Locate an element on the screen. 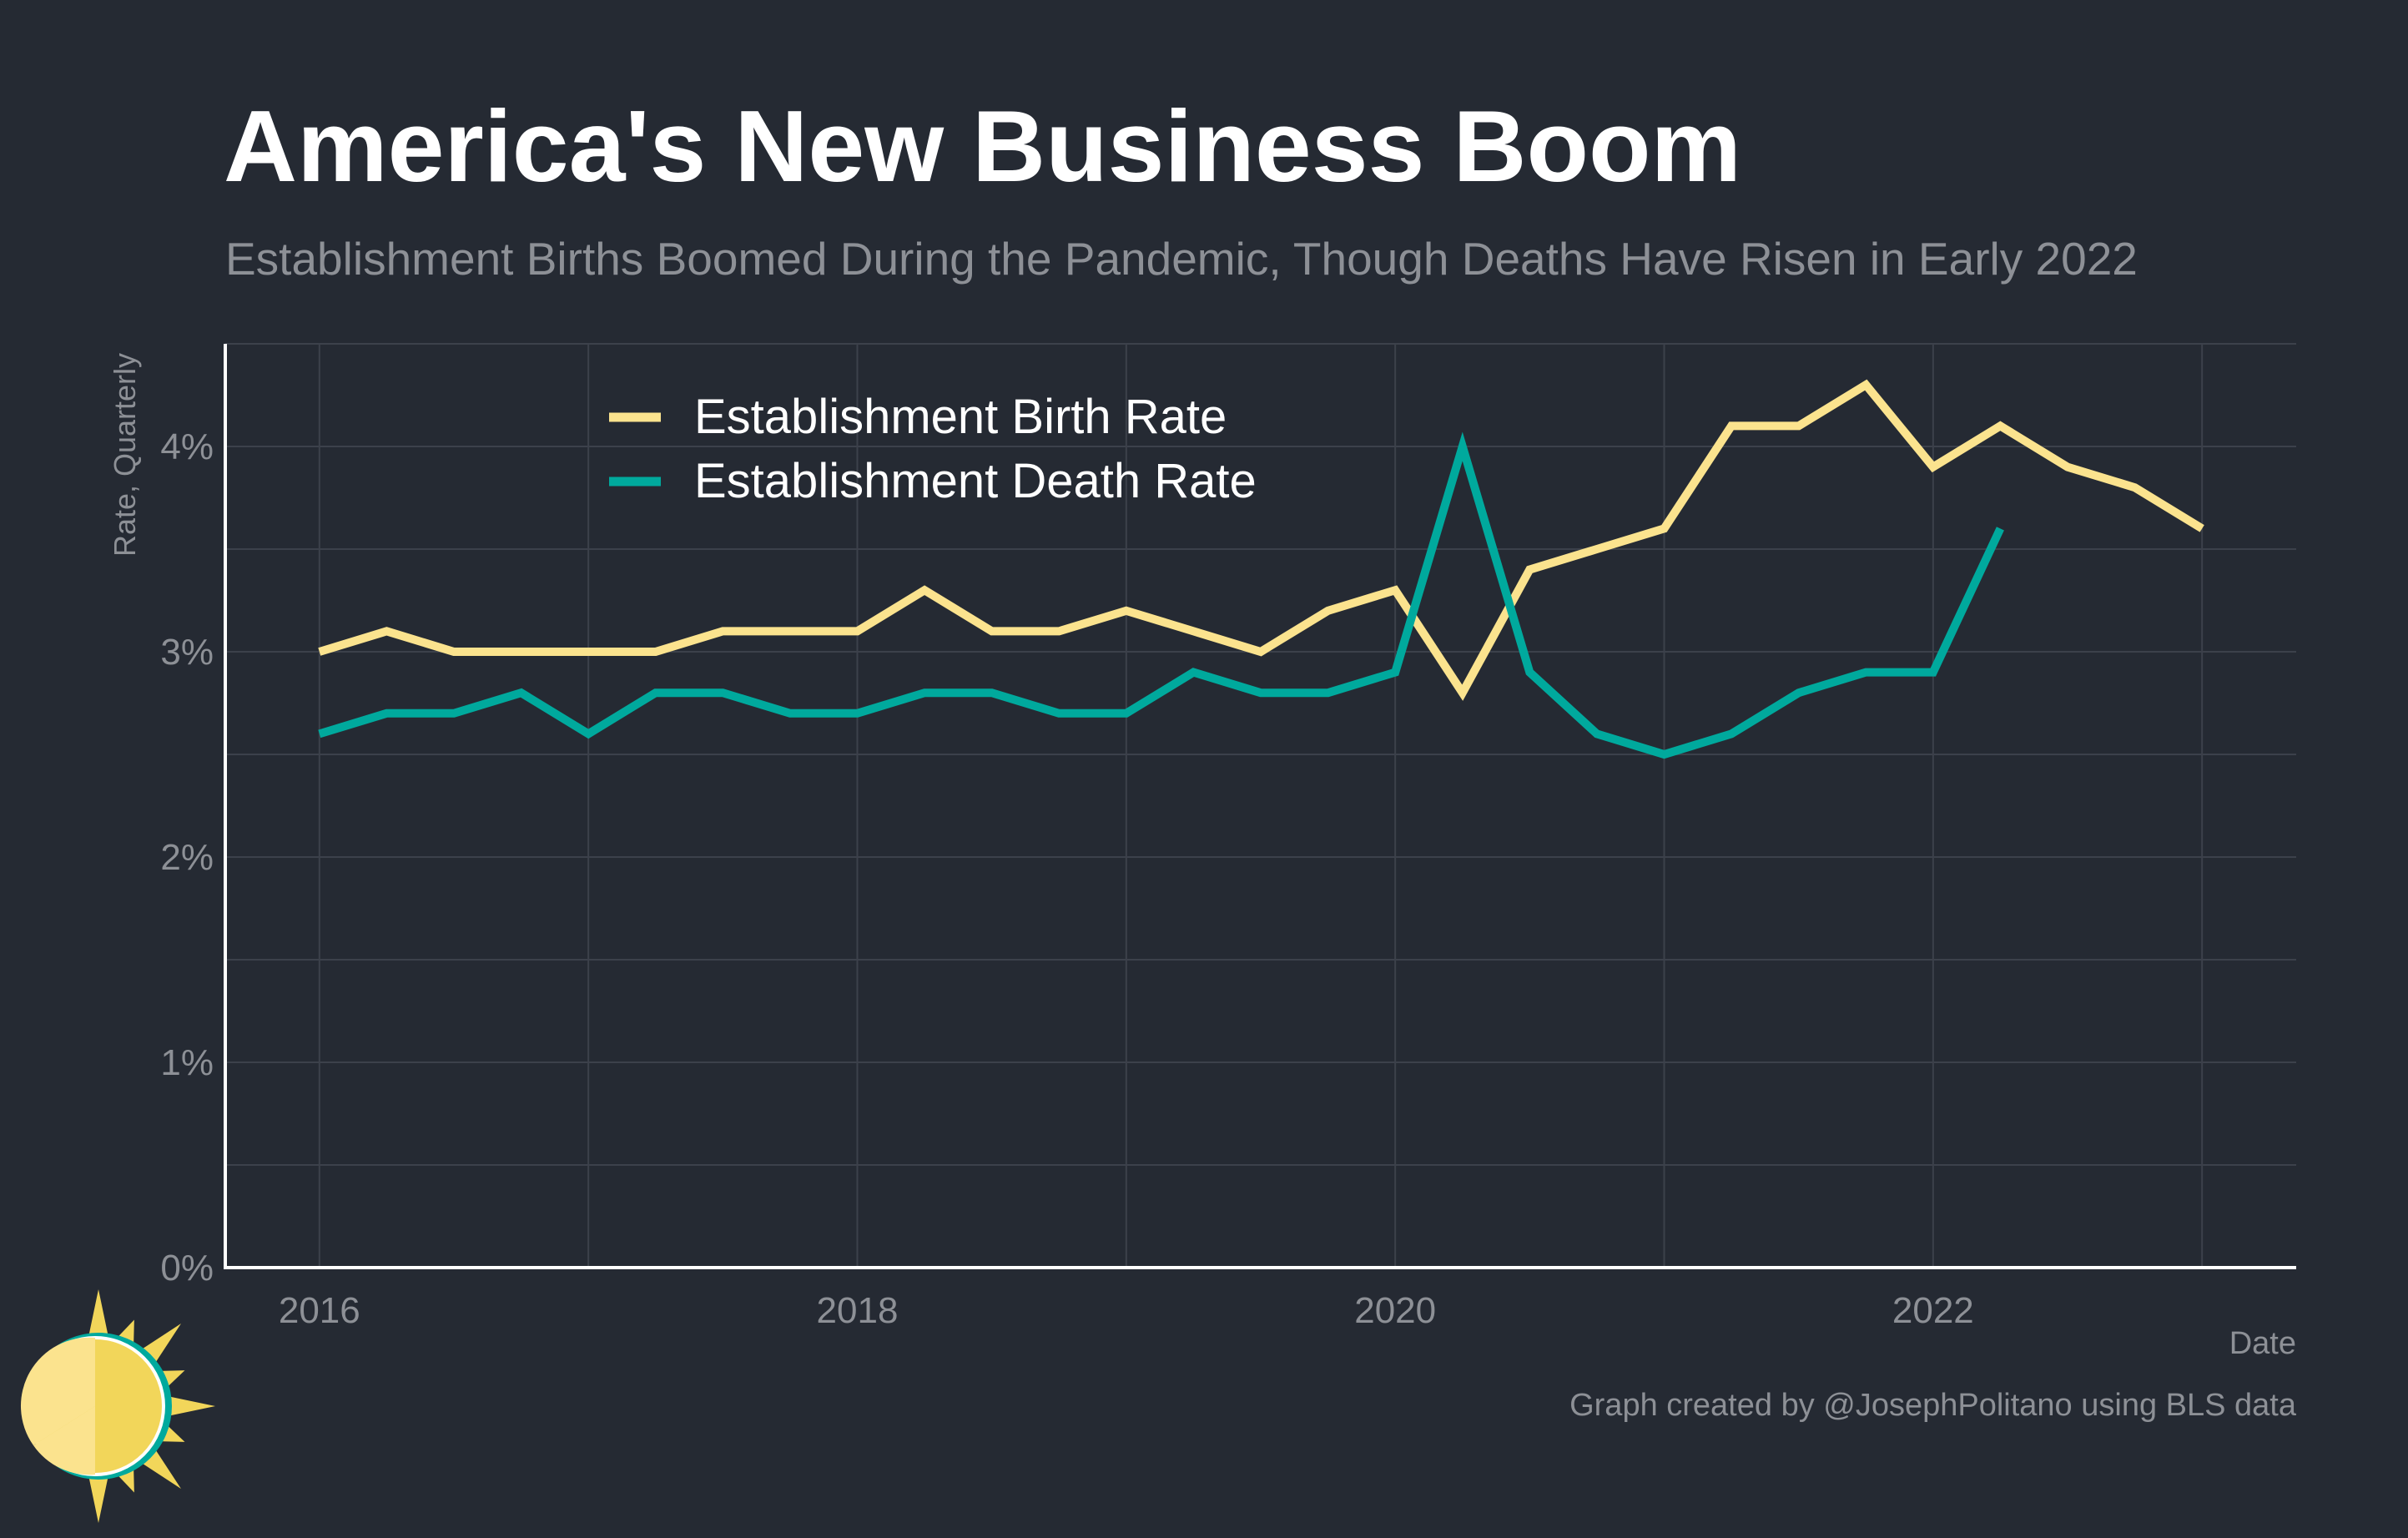 The image size is (2408, 1538). x-tick-label: 2018 is located at coordinates (858, 1310).